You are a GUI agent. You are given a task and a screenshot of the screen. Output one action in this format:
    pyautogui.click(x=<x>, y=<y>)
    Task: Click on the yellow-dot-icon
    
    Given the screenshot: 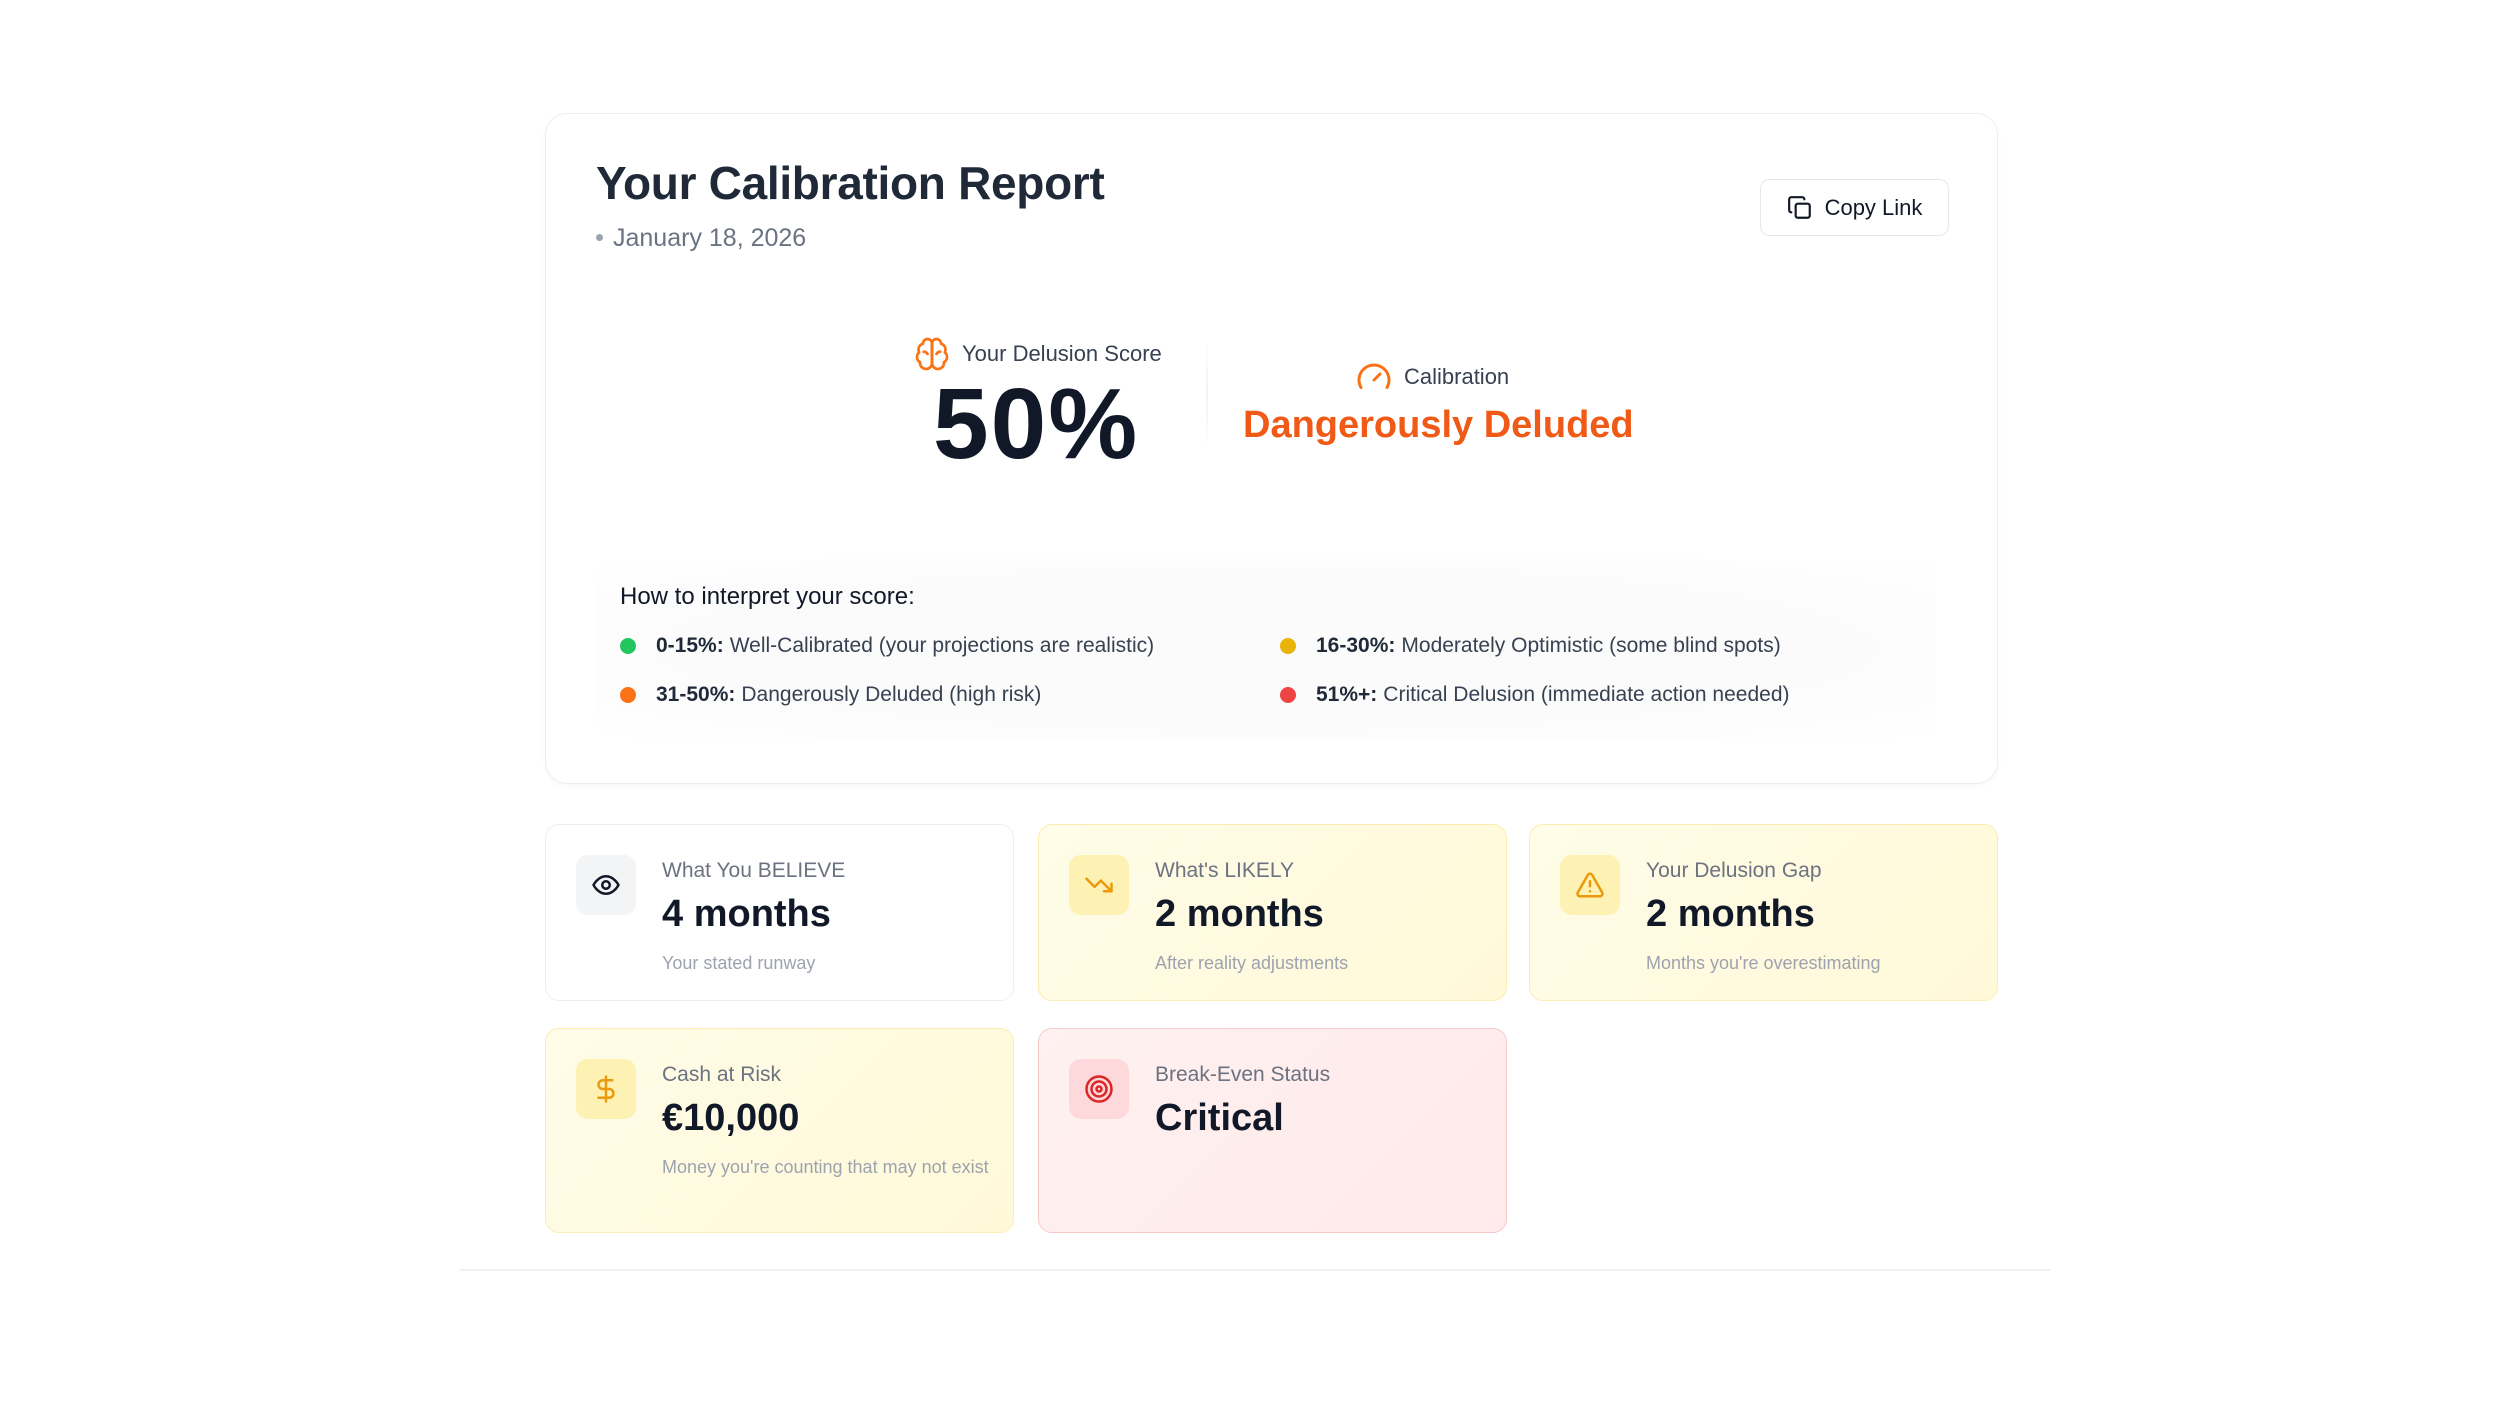 What is the action you would take?
    pyautogui.click(x=1288, y=646)
    